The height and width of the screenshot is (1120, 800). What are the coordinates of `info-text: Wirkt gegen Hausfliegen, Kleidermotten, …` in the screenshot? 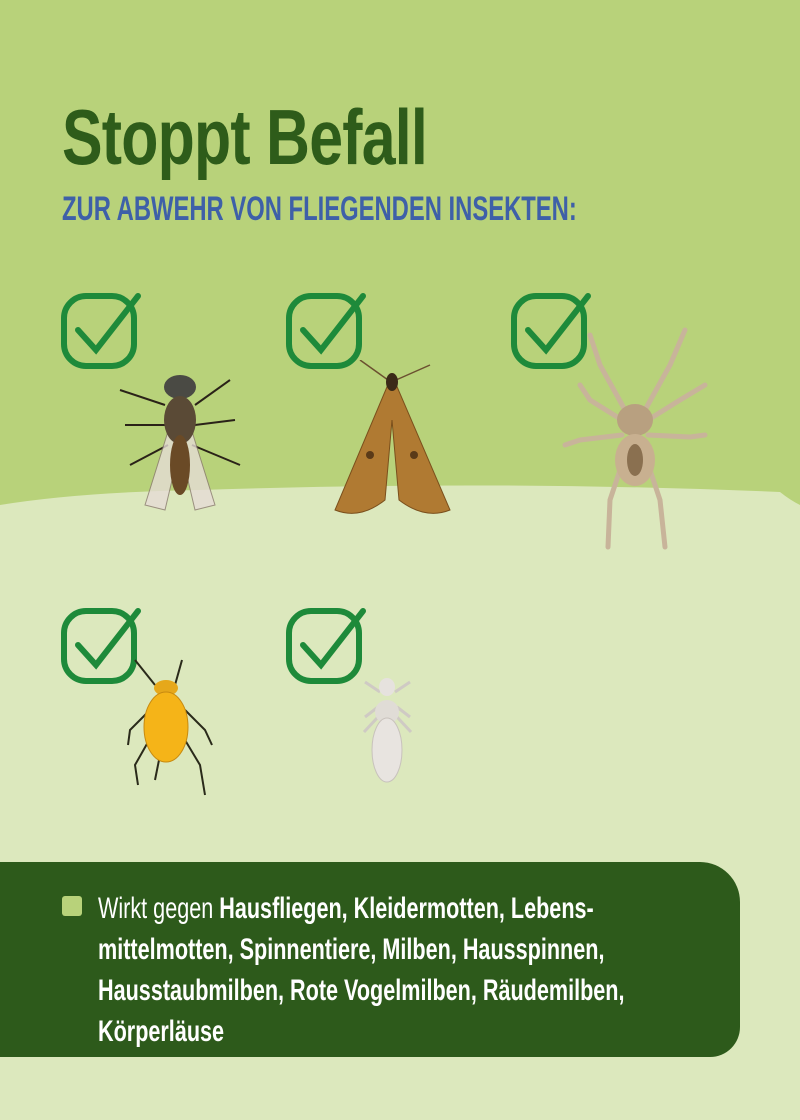 It's located at (361, 970).